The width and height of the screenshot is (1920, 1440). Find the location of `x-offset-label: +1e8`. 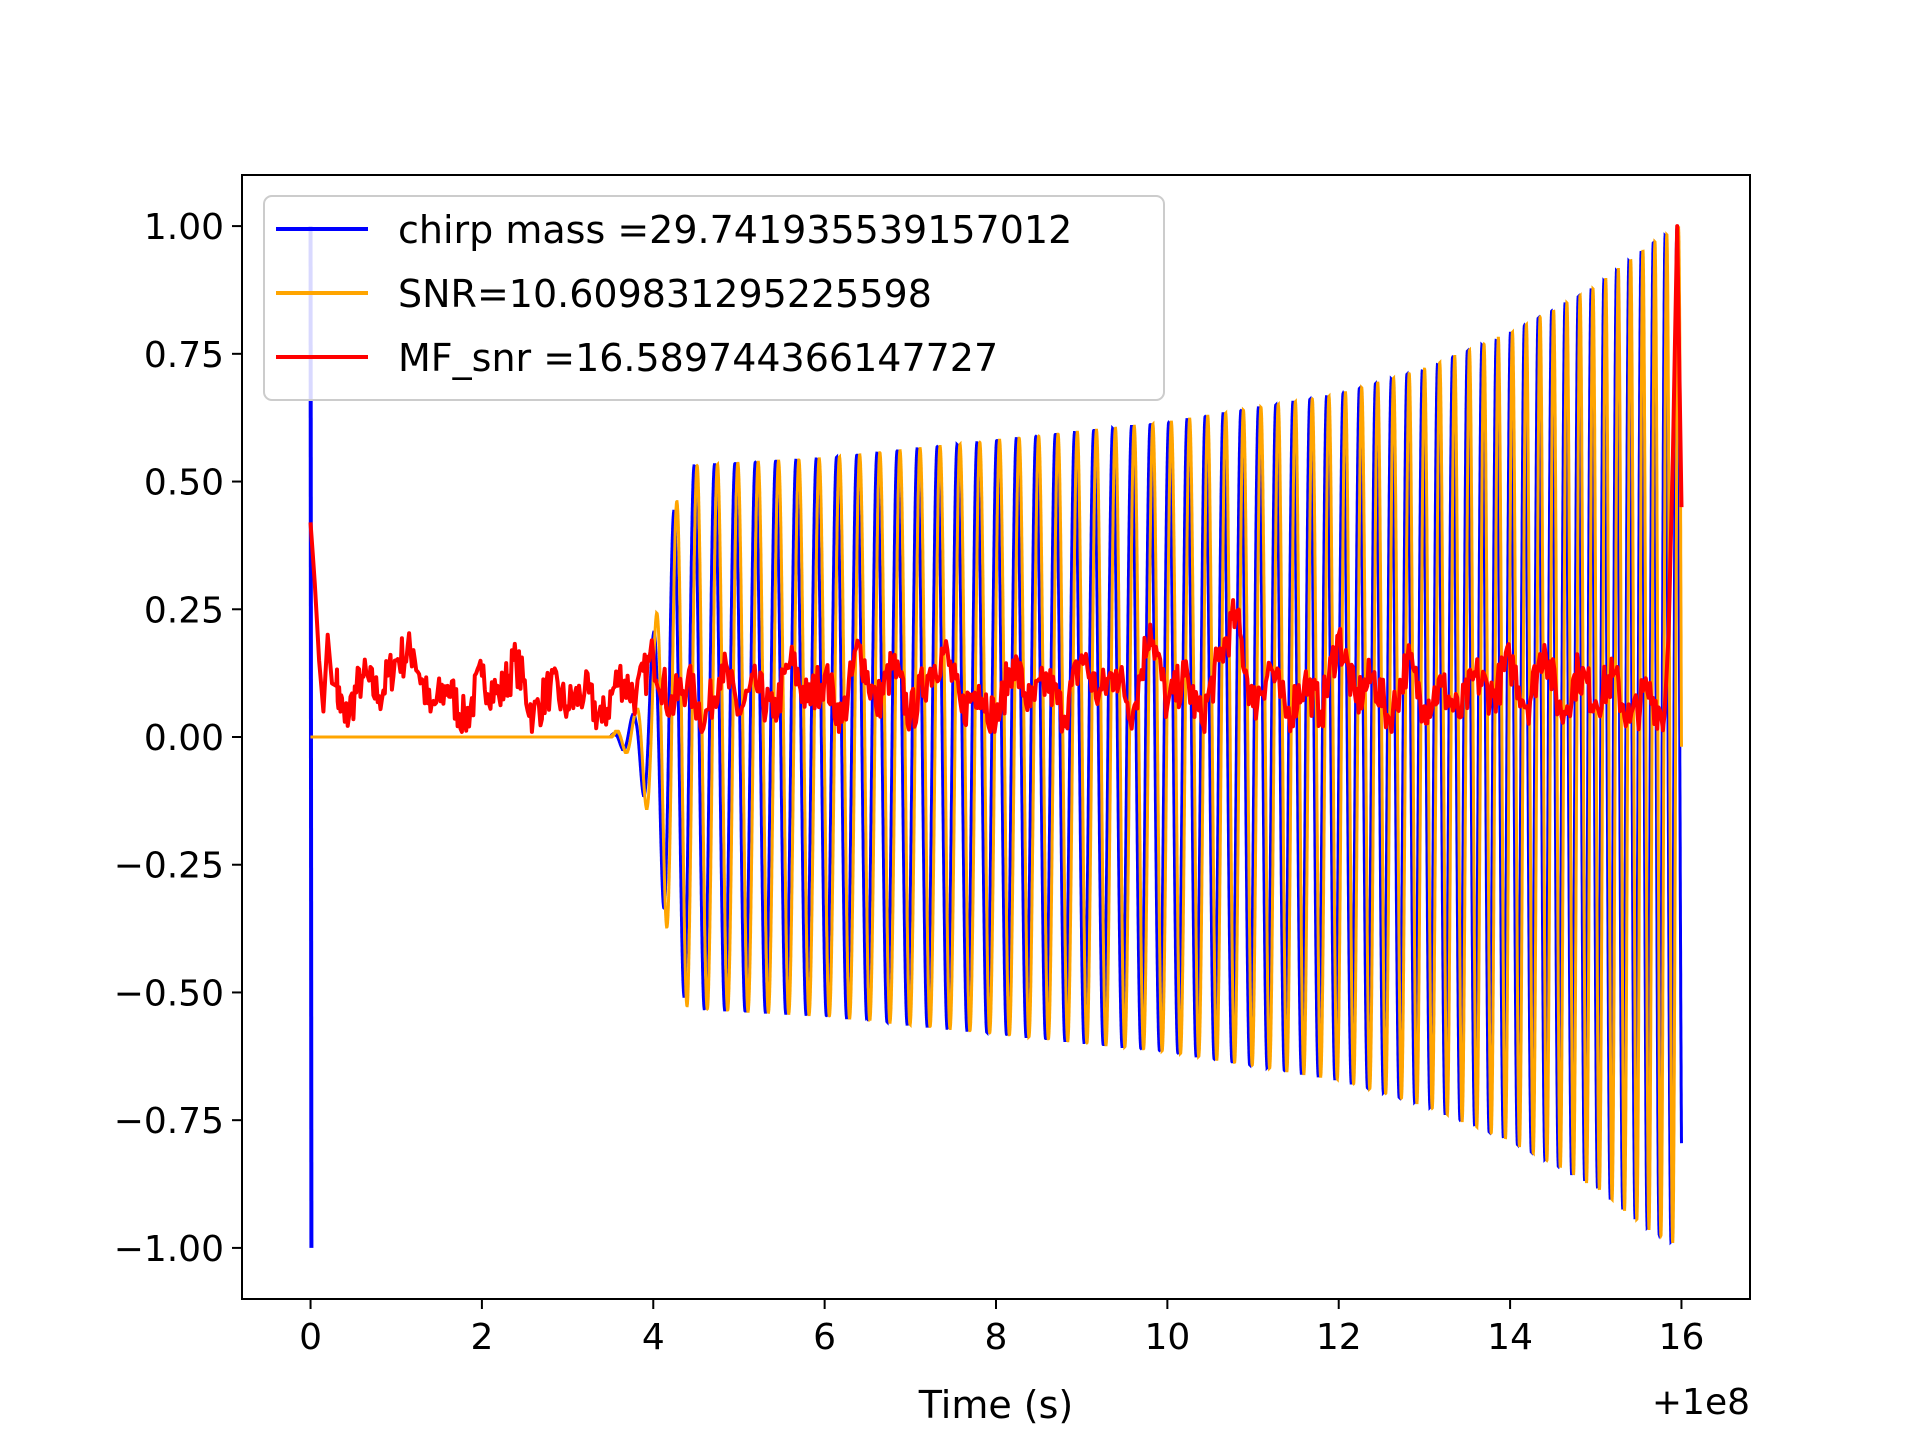

x-offset-label: +1e8 is located at coordinates (1701, 1402).